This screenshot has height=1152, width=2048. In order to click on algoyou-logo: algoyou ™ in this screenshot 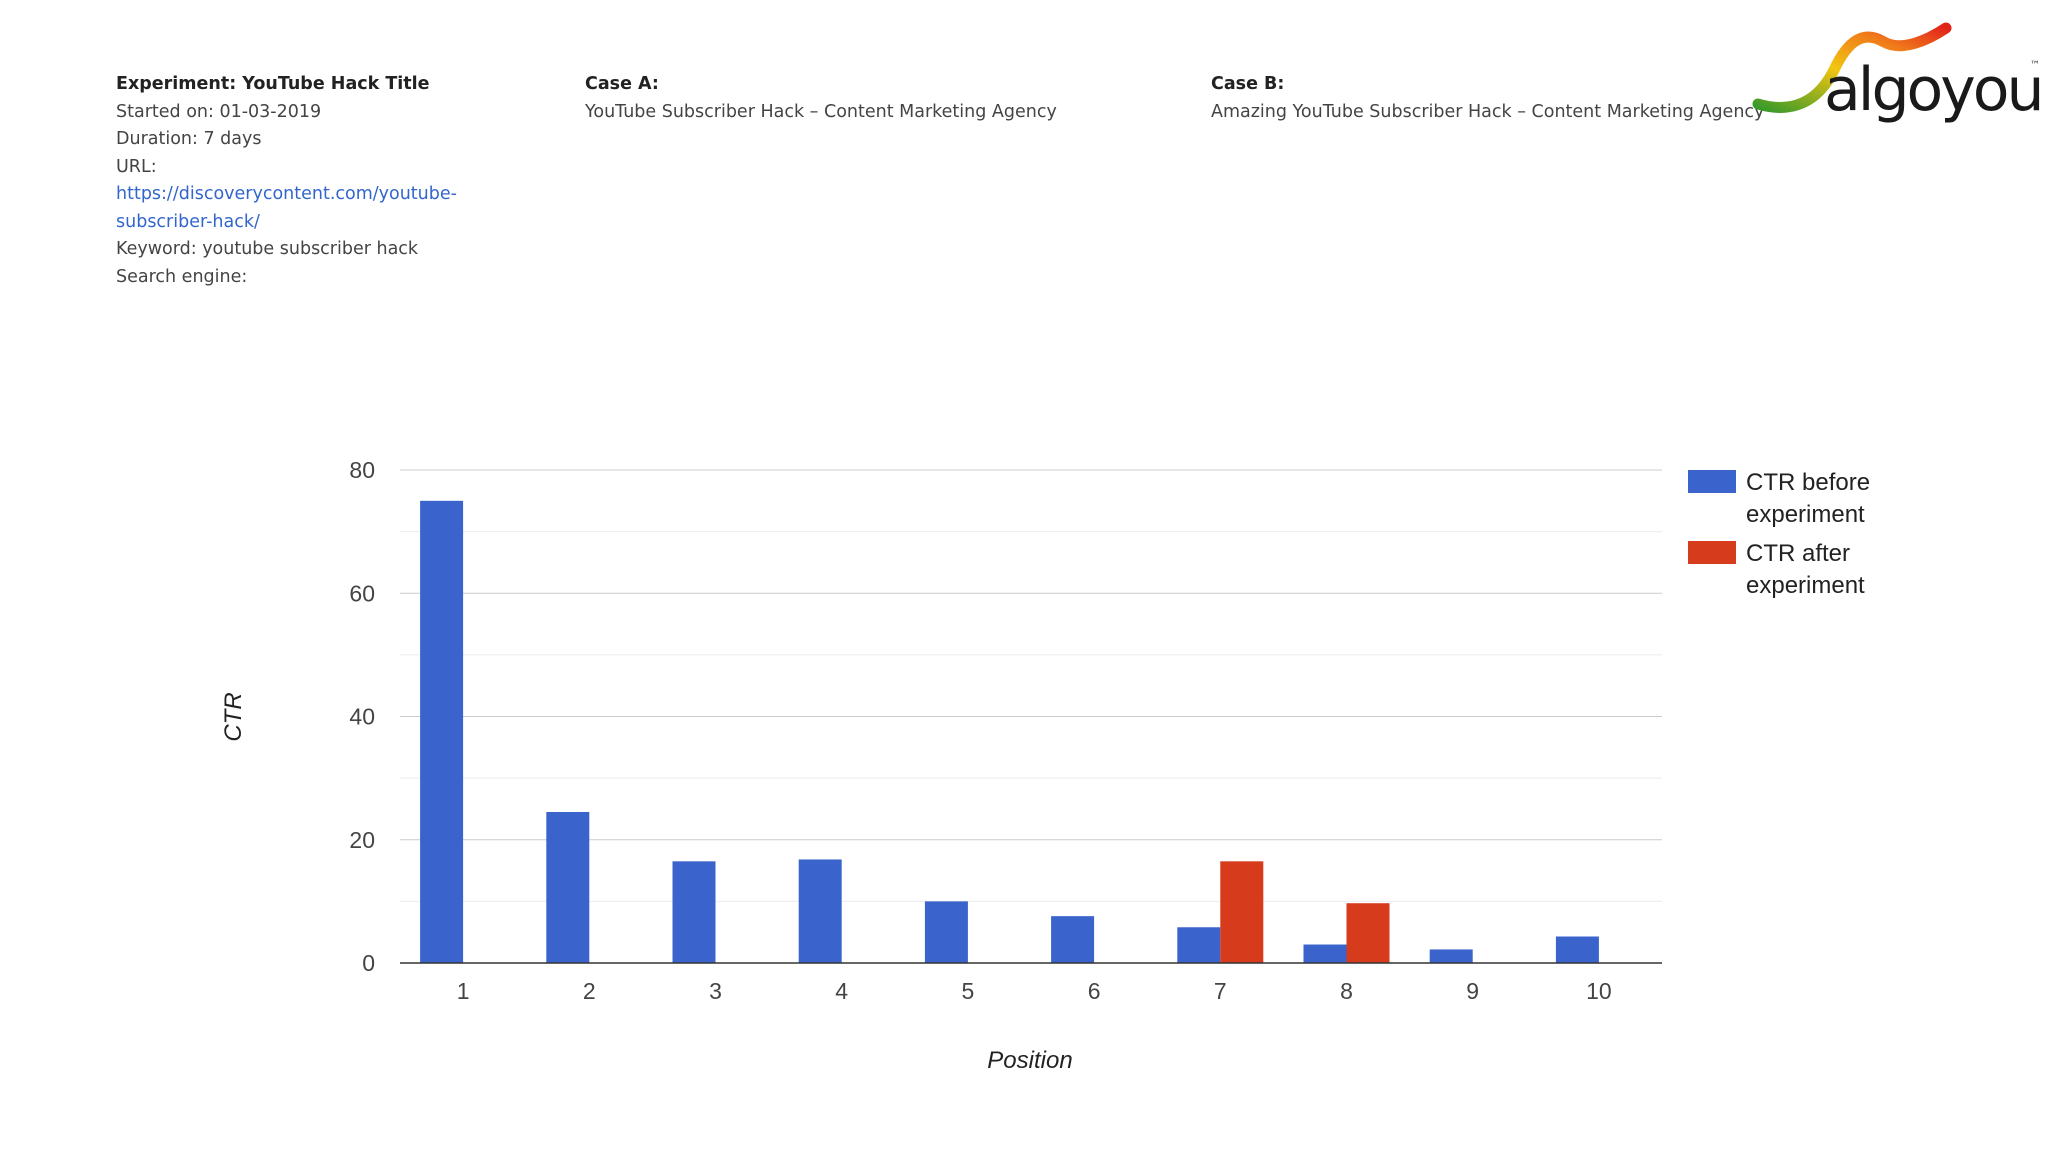, I will do `click(1897, 73)`.